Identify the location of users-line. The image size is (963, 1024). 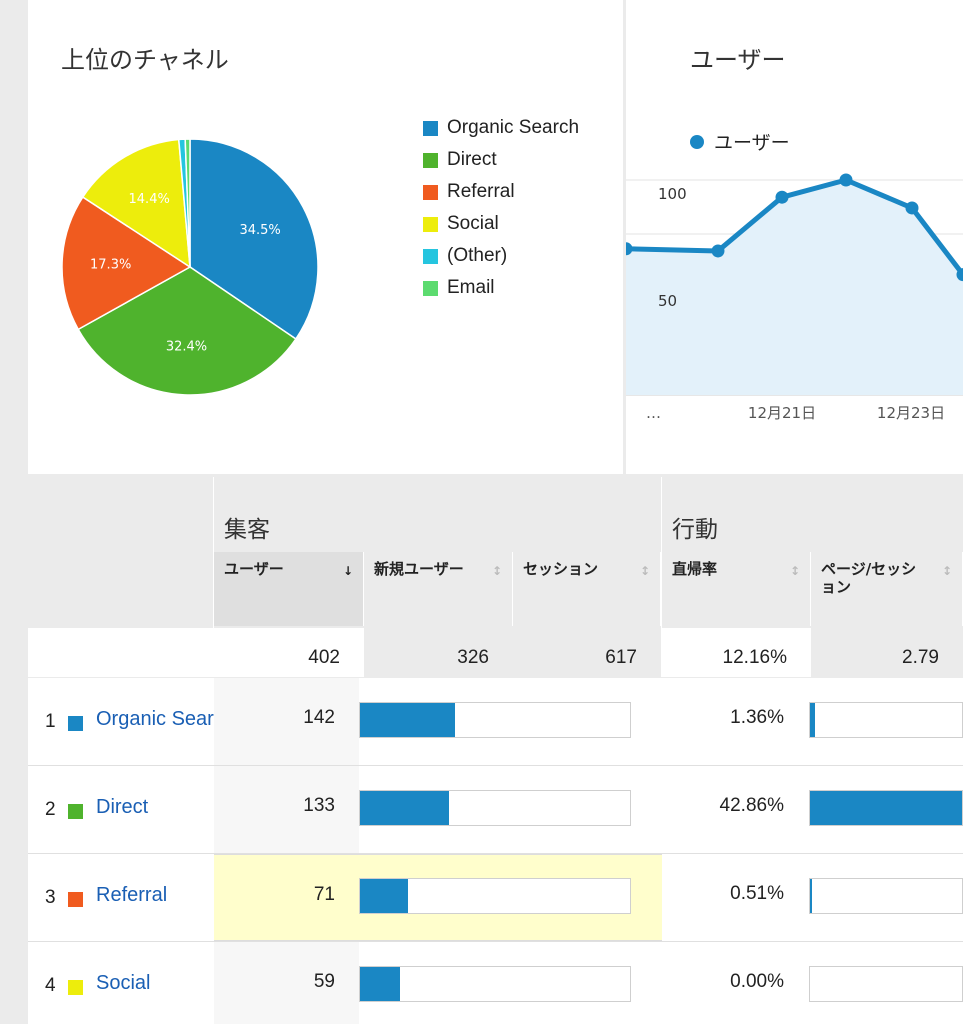
(794, 227).